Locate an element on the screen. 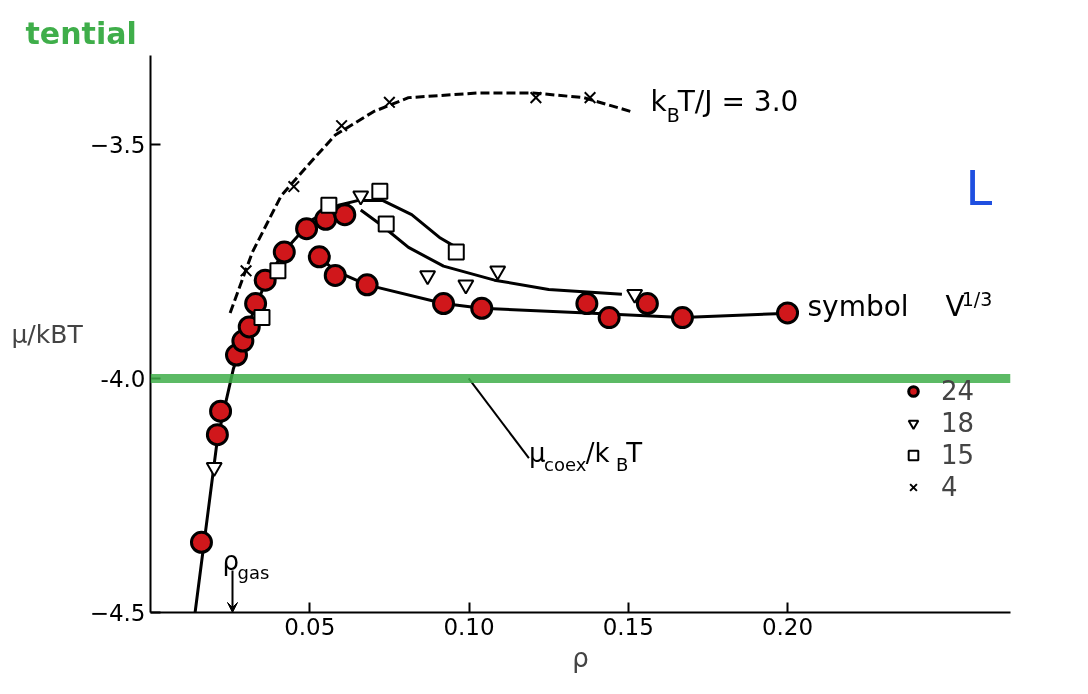  annotation: symbol is located at coordinates (858, 306).